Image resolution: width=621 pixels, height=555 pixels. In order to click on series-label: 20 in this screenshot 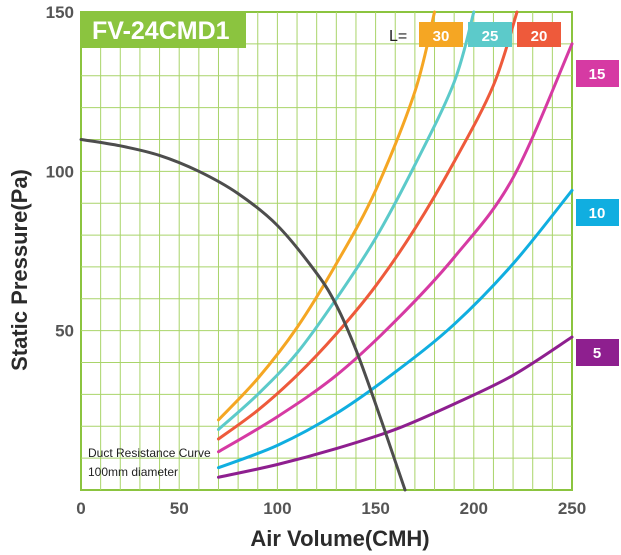, I will do `click(539, 36)`.